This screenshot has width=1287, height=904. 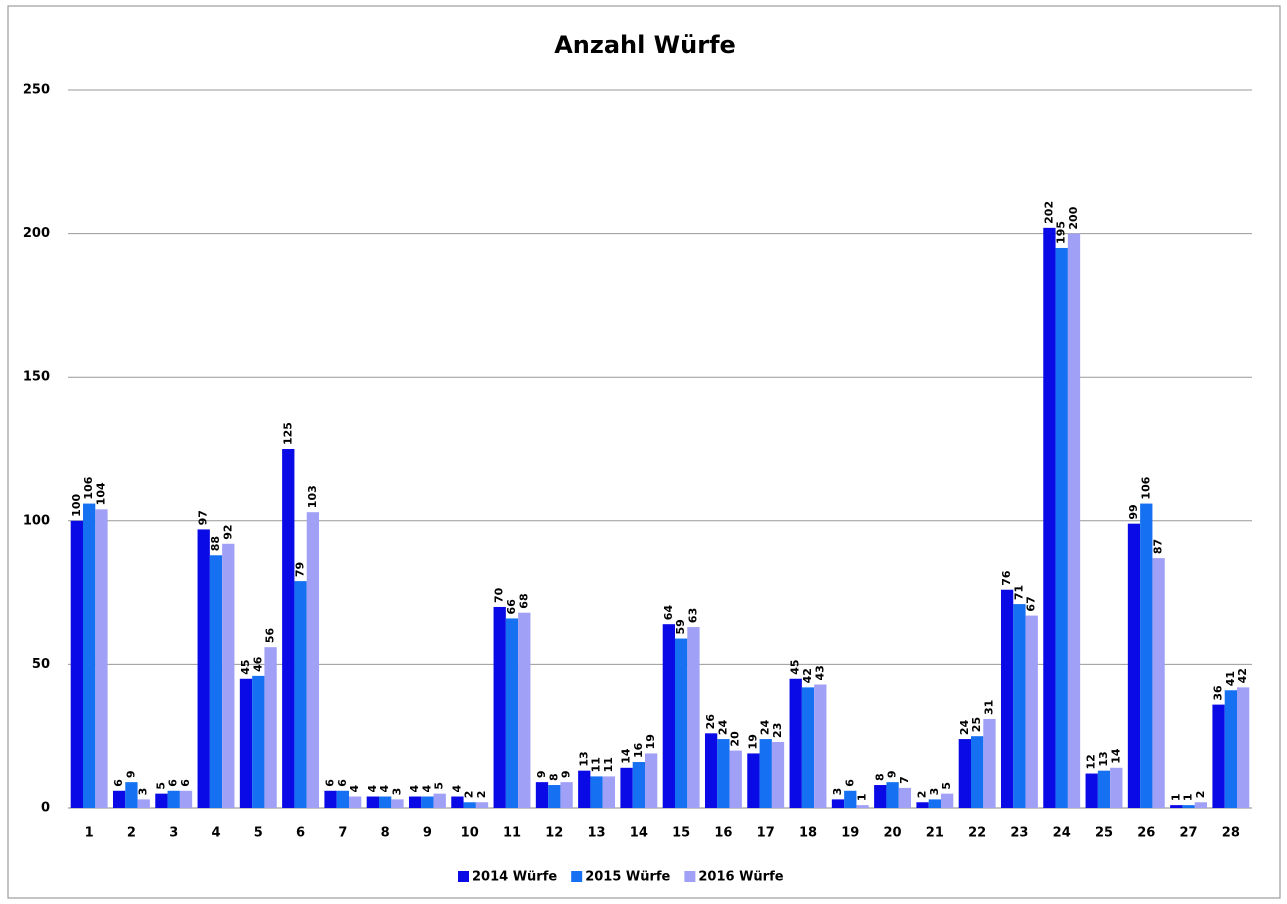 I want to click on x-tick-label: 27, so click(x=1189, y=833).